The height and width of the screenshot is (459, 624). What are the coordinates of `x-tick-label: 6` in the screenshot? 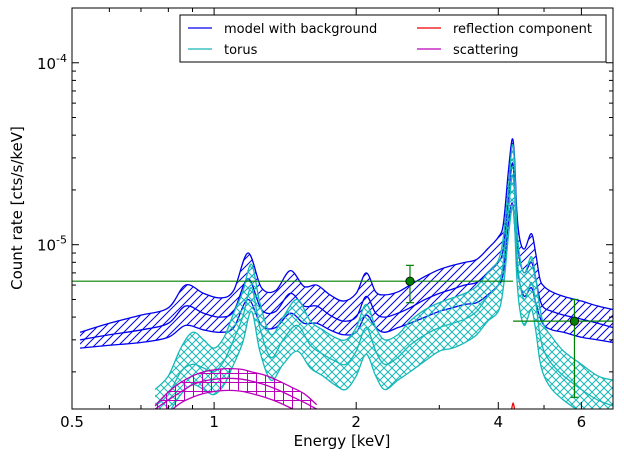 It's located at (582, 422).